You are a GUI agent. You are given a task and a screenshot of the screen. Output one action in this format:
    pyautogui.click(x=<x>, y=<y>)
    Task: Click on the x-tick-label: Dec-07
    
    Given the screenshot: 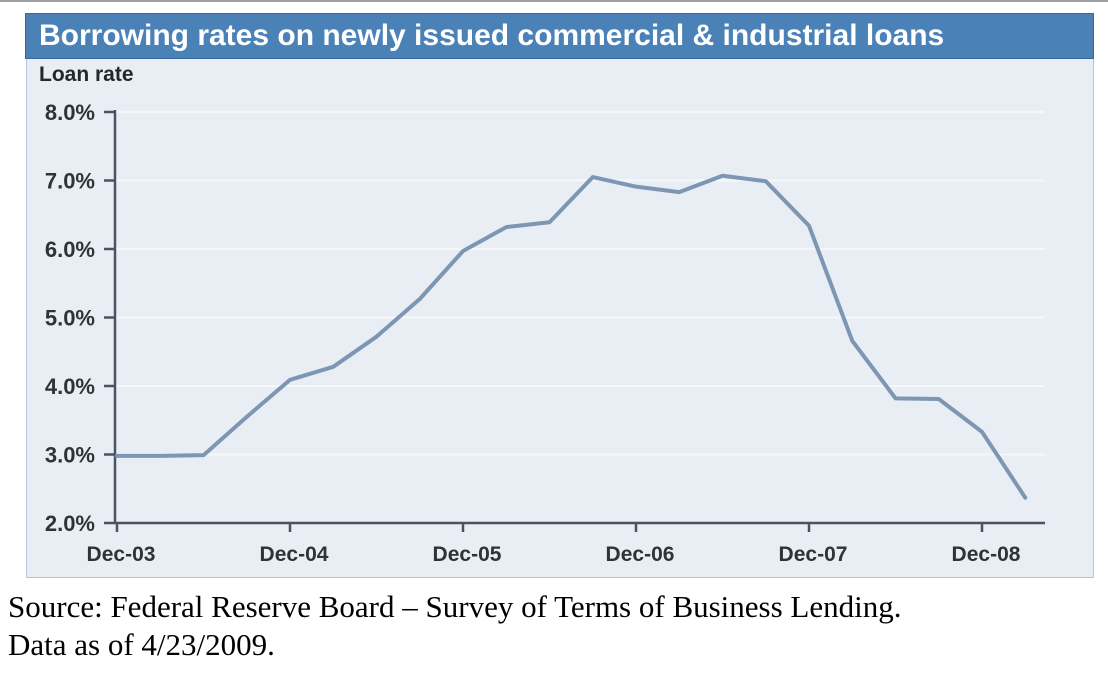 What is the action you would take?
    pyautogui.click(x=813, y=554)
    